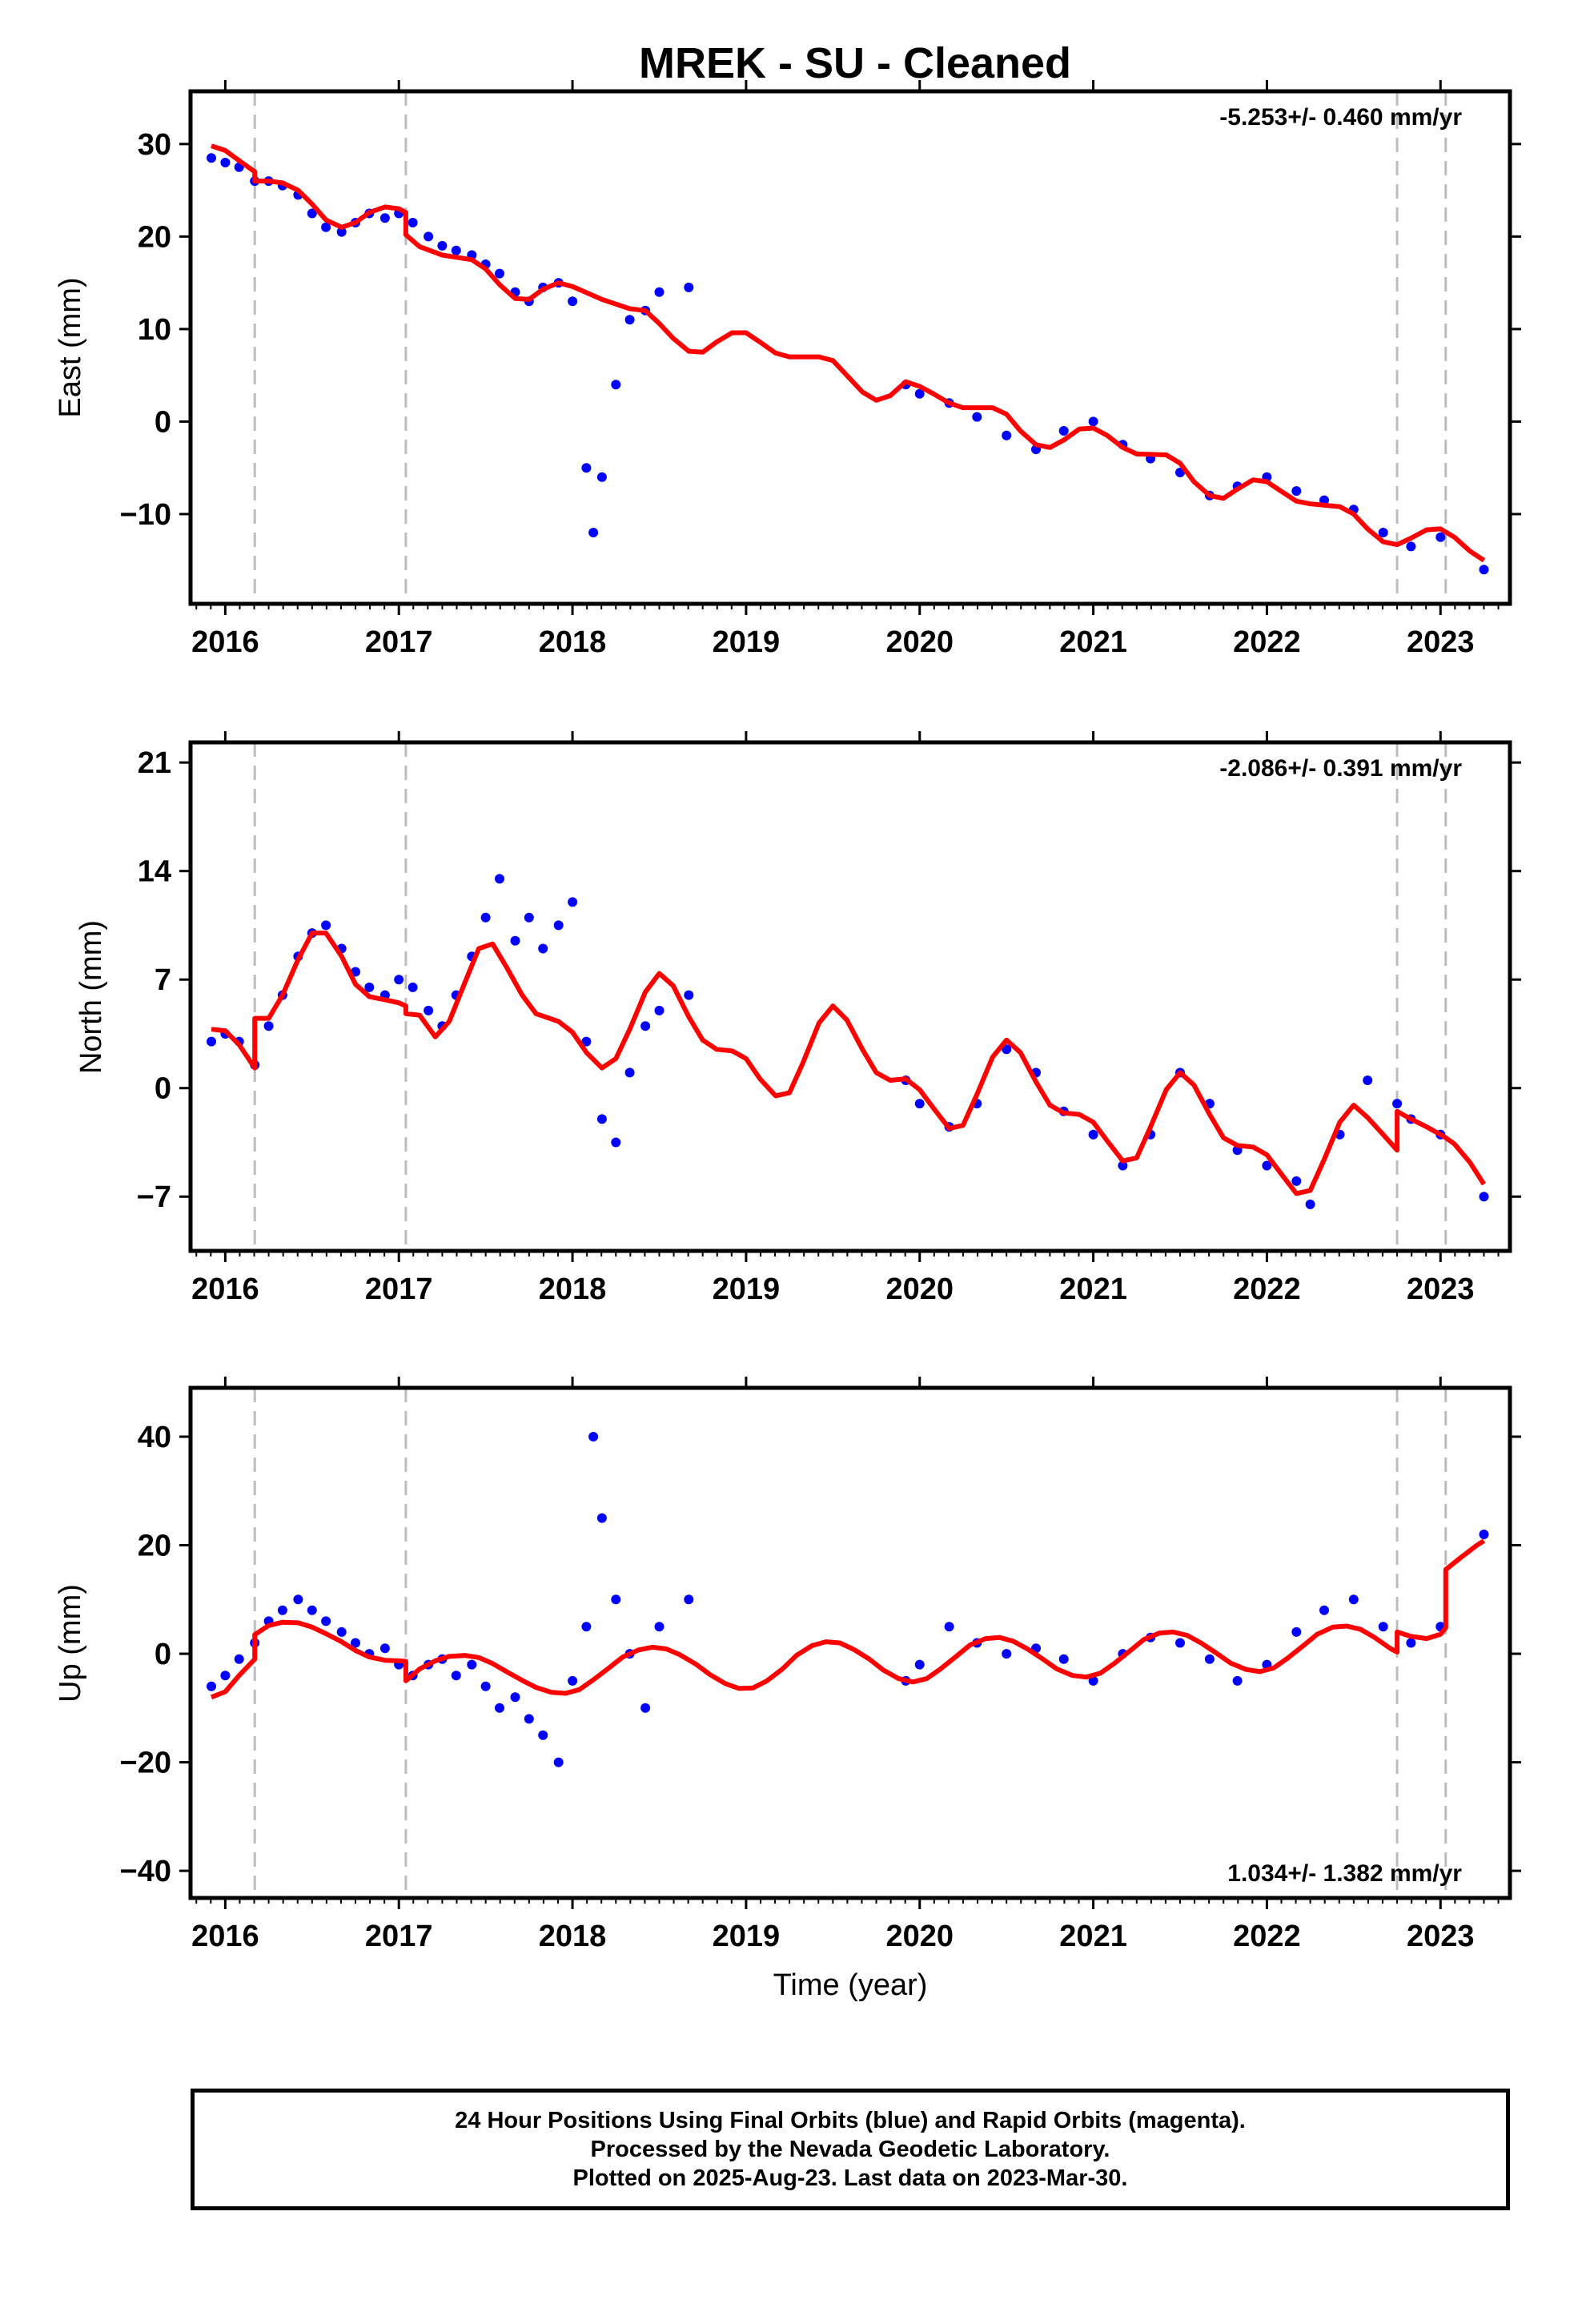 Image resolution: width=1582 pixels, height=2324 pixels. What do you see at coordinates (1344, 1873) in the screenshot?
I see `rate-label-up: 1.034+/- 1.382 mm/yr` at bounding box center [1344, 1873].